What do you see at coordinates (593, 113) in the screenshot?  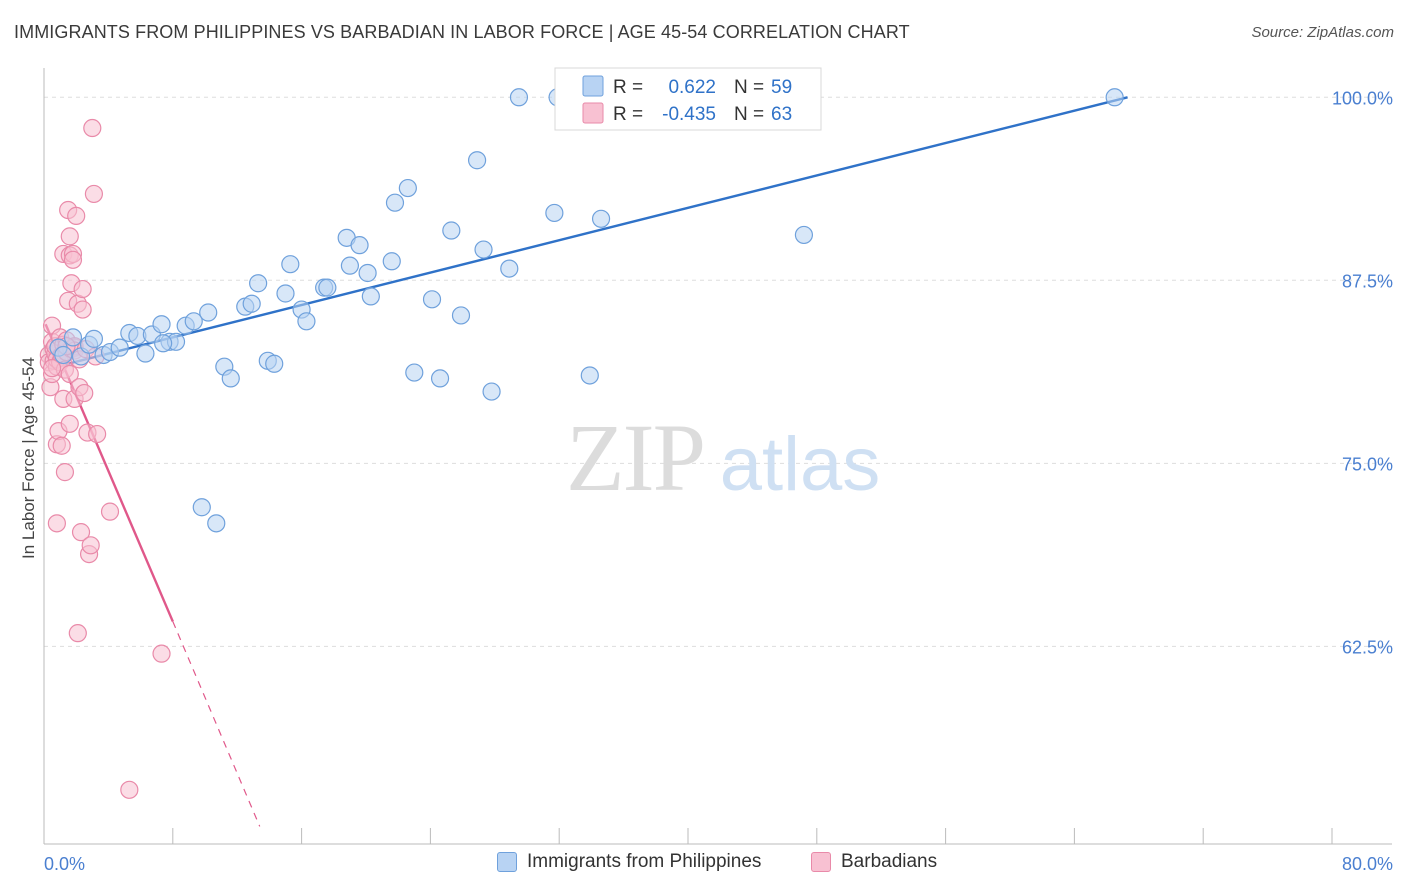 I see `legend-swatch-barbadians` at bounding box center [593, 113].